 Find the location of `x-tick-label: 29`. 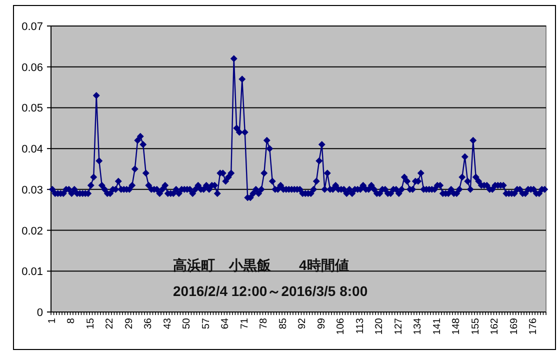

x-tick-label: 29 is located at coordinates (129, 324).